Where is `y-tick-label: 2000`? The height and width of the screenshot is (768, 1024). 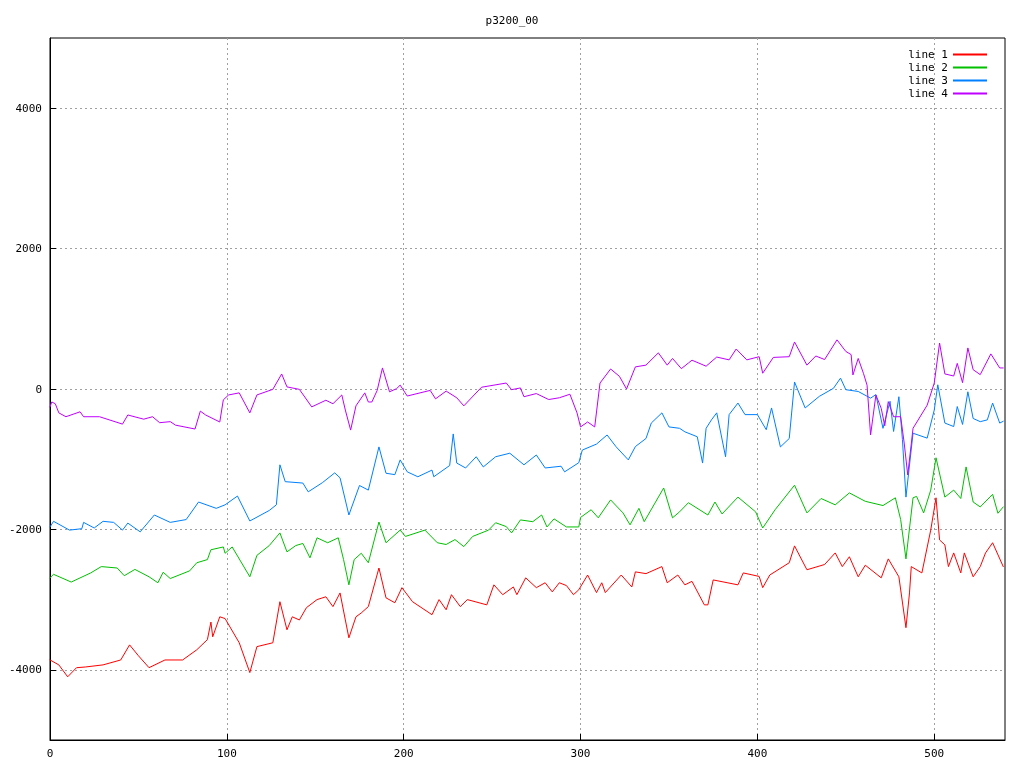
y-tick-label: 2000 is located at coordinates (28, 249).